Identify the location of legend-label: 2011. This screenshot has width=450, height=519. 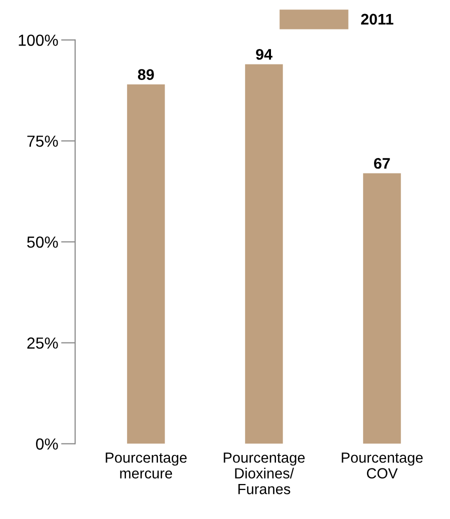
(377, 19).